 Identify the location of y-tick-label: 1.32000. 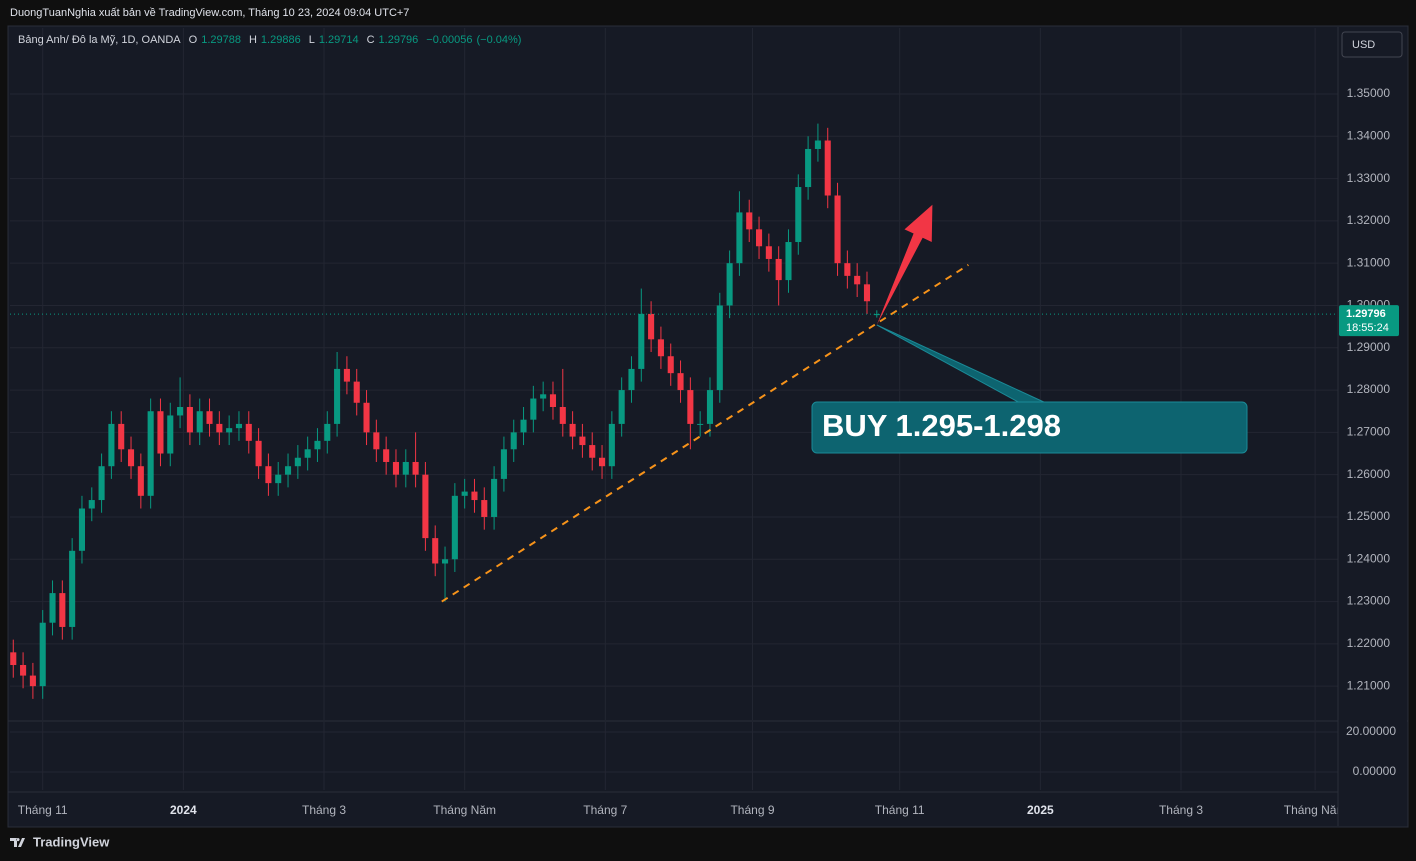
(1369, 220).